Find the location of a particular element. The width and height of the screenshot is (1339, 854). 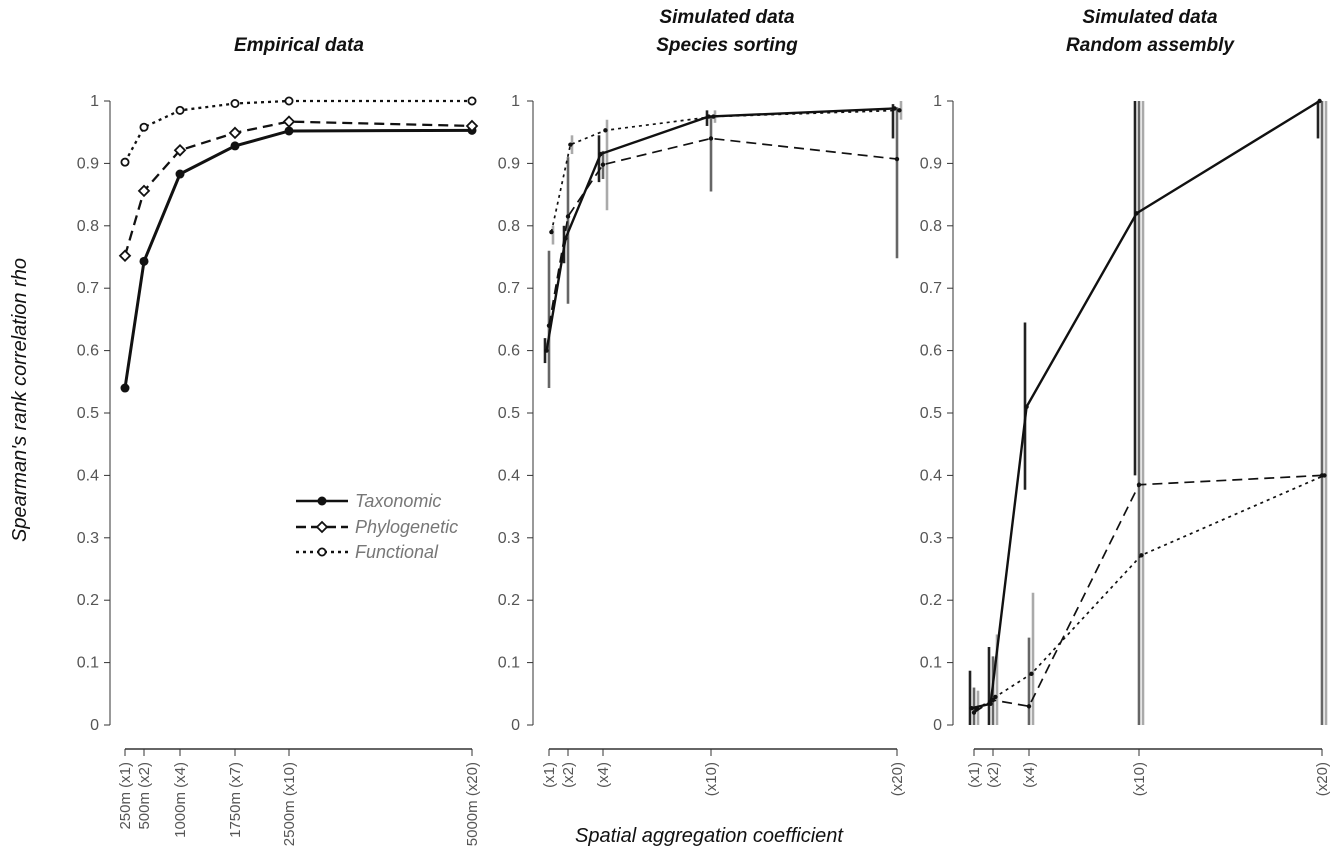

y-axis-label: Spearman's rank correlation rho is located at coordinates (20, 400).